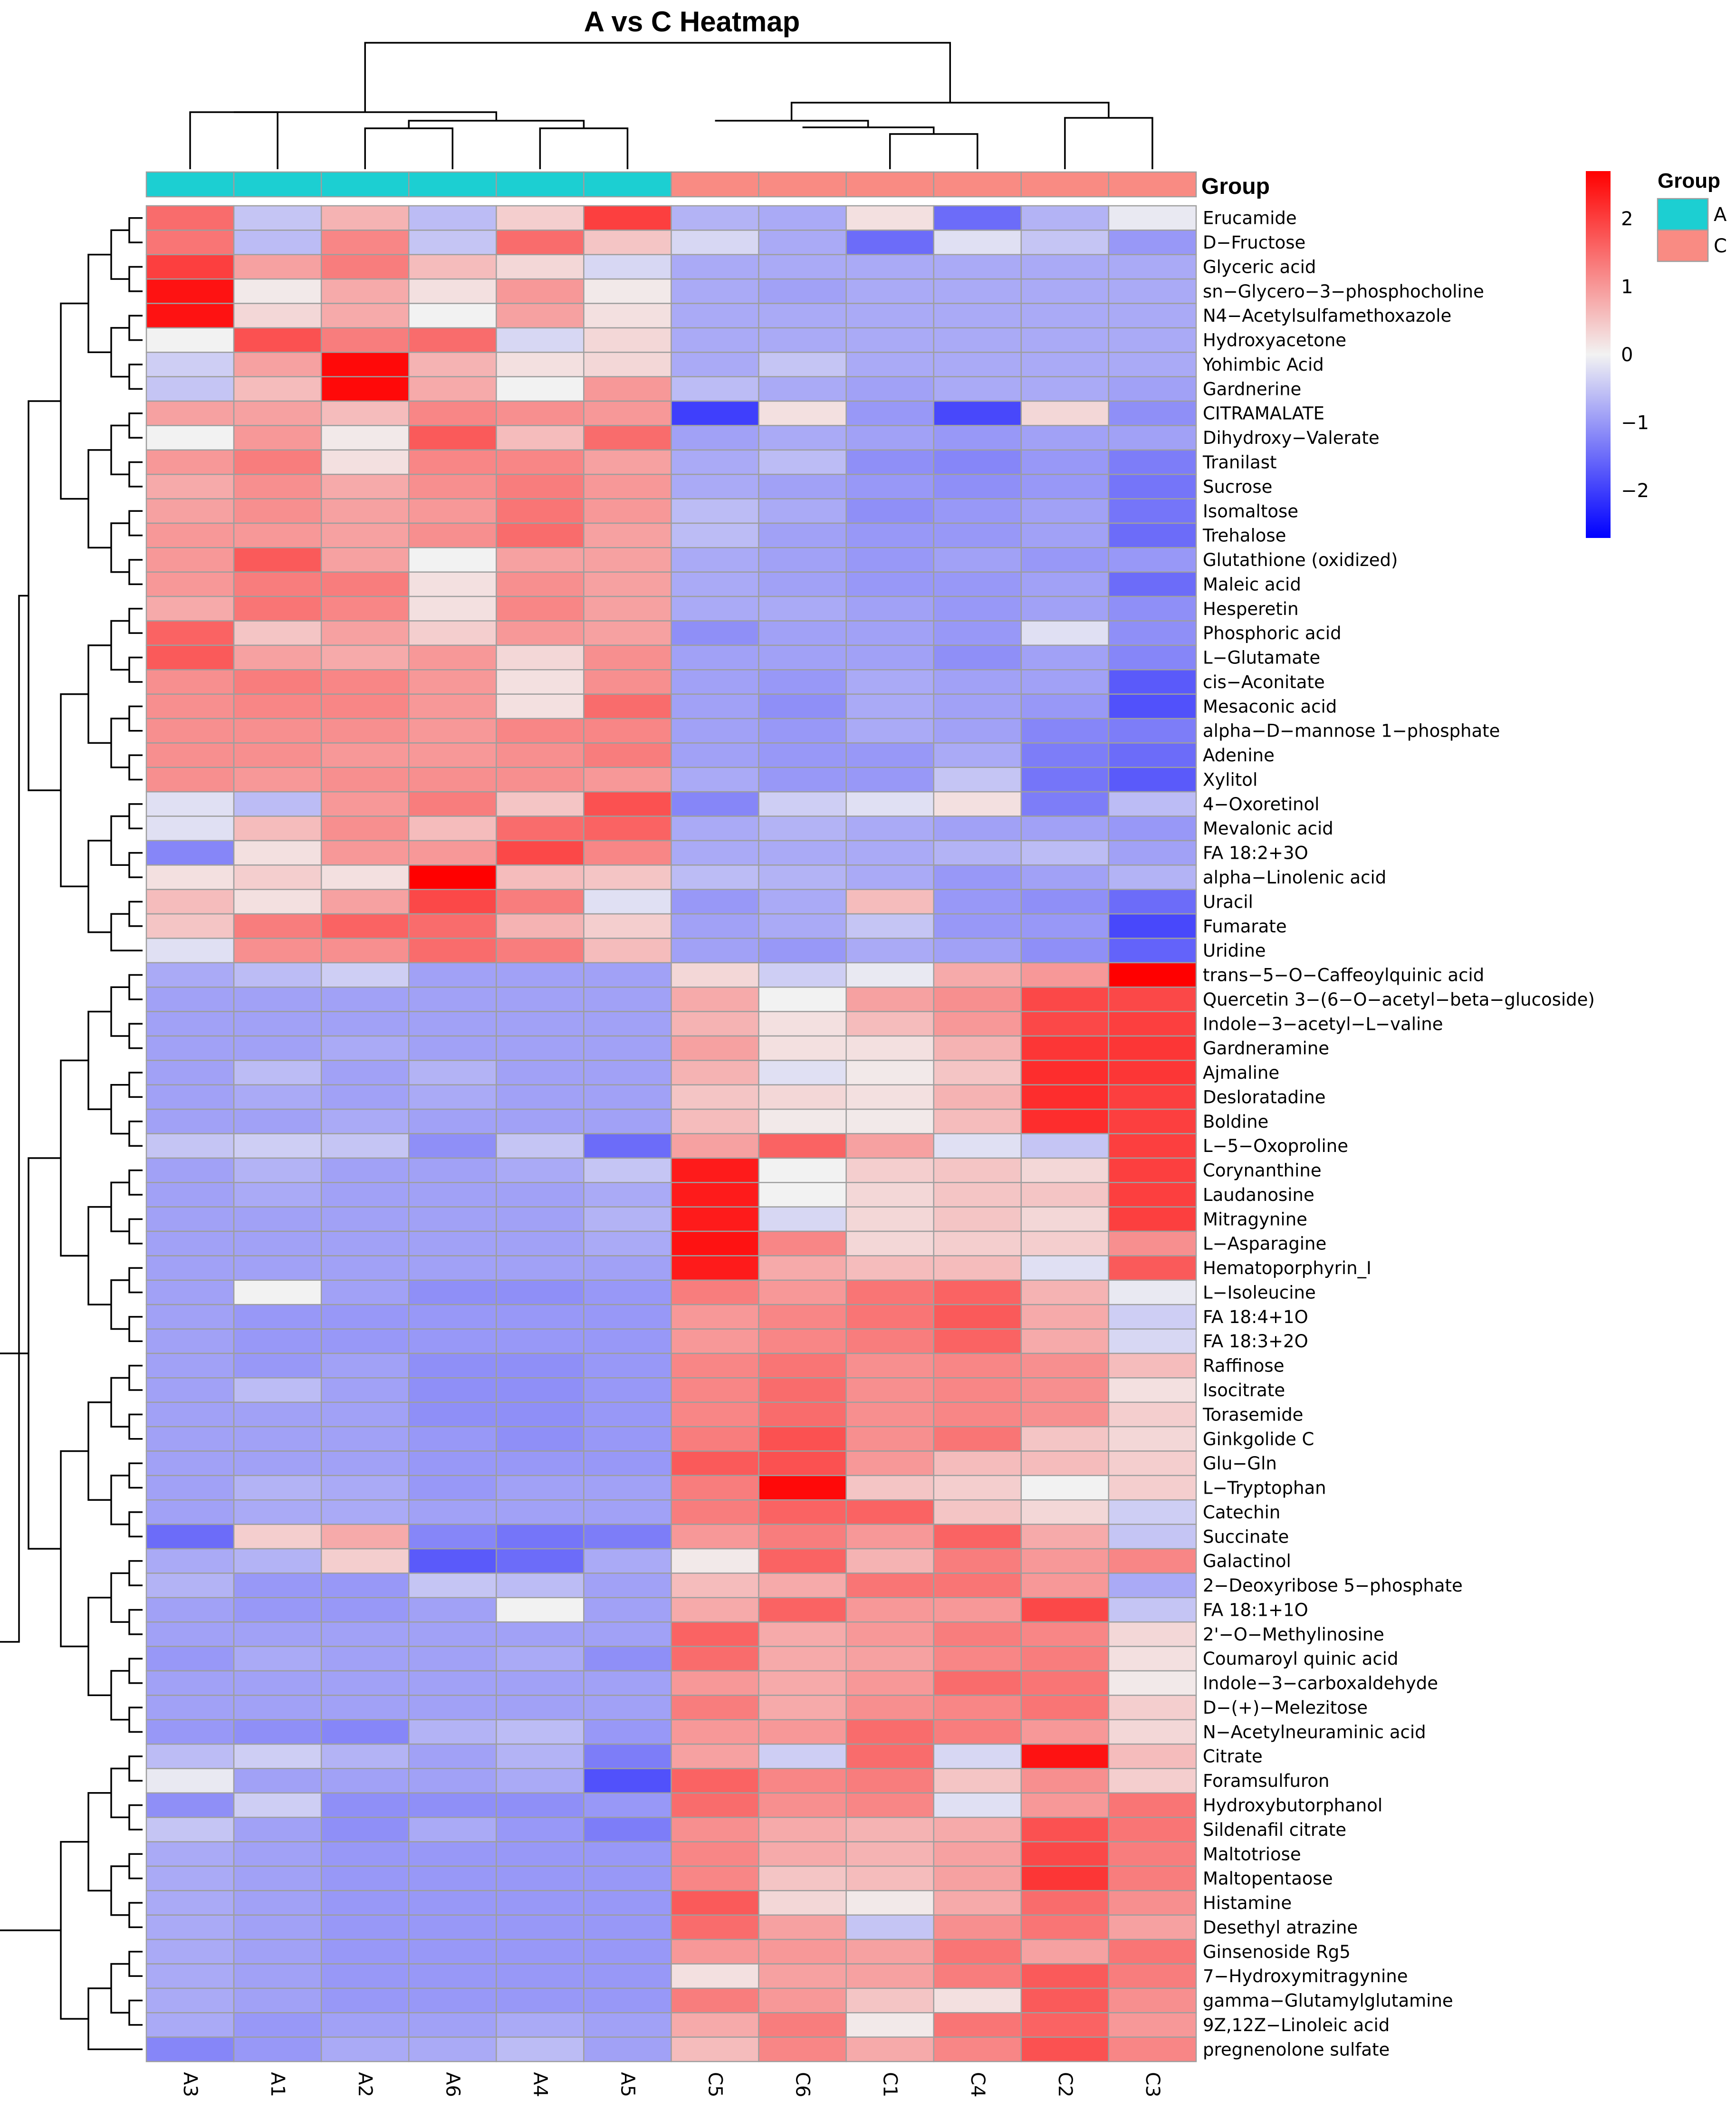 The height and width of the screenshot is (2120, 1736). Describe the element at coordinates (1291, 438) in the screenshot. I see `row-label: Dihydroxy−Valerate` at that location.